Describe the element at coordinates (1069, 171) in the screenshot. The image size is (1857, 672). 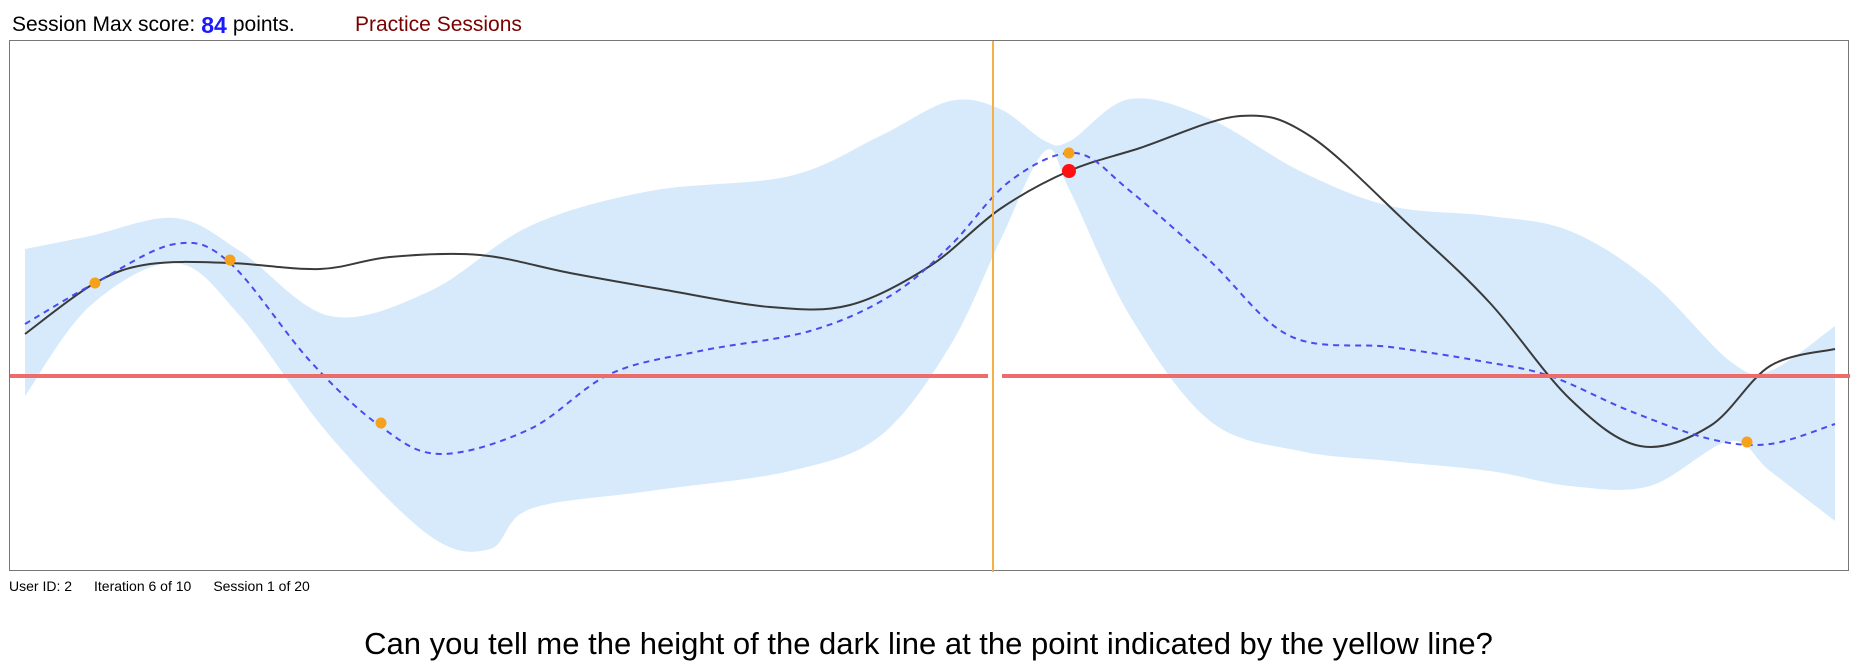
I see `current-point` at that location.